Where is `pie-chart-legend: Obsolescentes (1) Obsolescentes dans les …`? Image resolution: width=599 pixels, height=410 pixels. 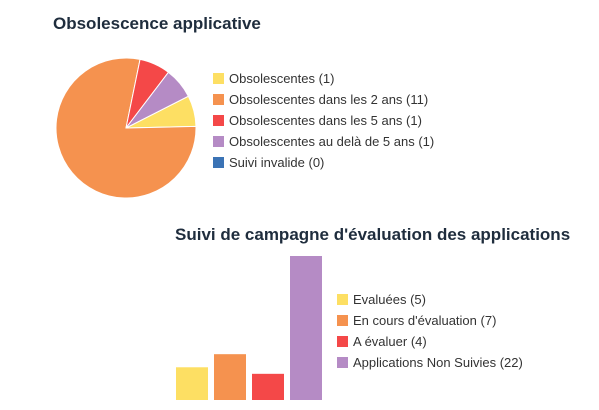 pie-chart-legend: Obsolescentes (1) Obsolescentes dans les … is located at coordinates (323, 120).